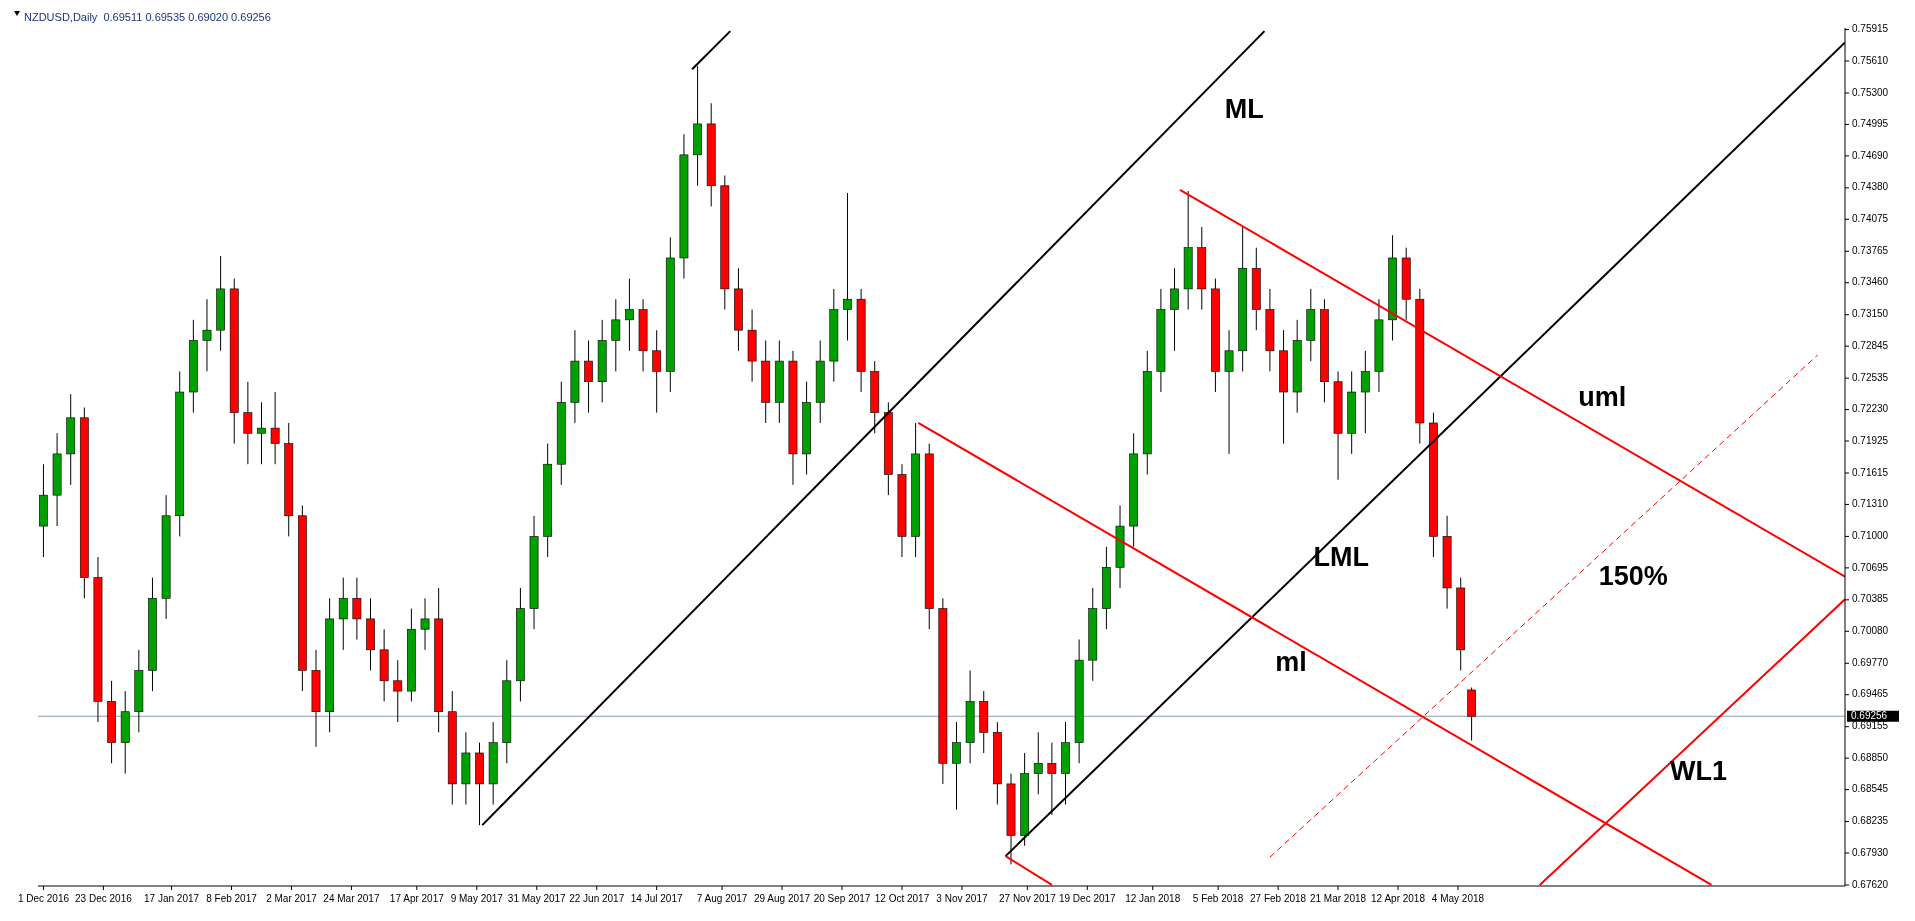 The width and height of the screenshot is (1915, 921). What do you see at coordinates (1870, 345) in the screenshot?
I see `y-tick-label: 0.72845` at bounding box center [1870, 345].